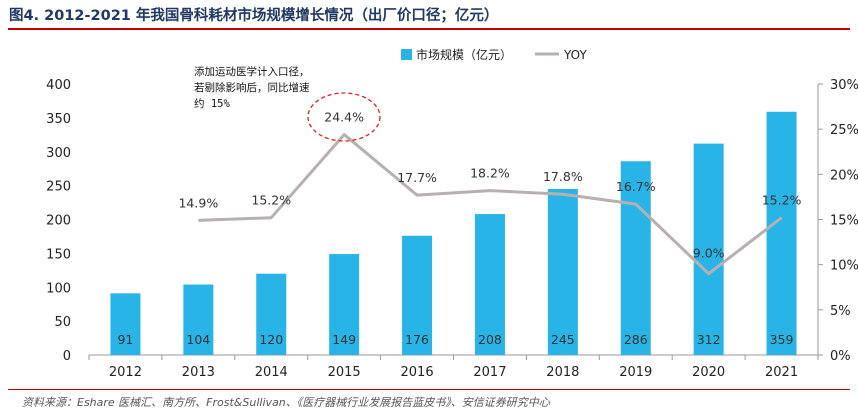 Image resolution: width=858 pixels, height=420 pixels. What do you see at coordinates (635, 372) in the screenshot?
I see `x-tick-label: 2019` at bounding box center [635, 372].